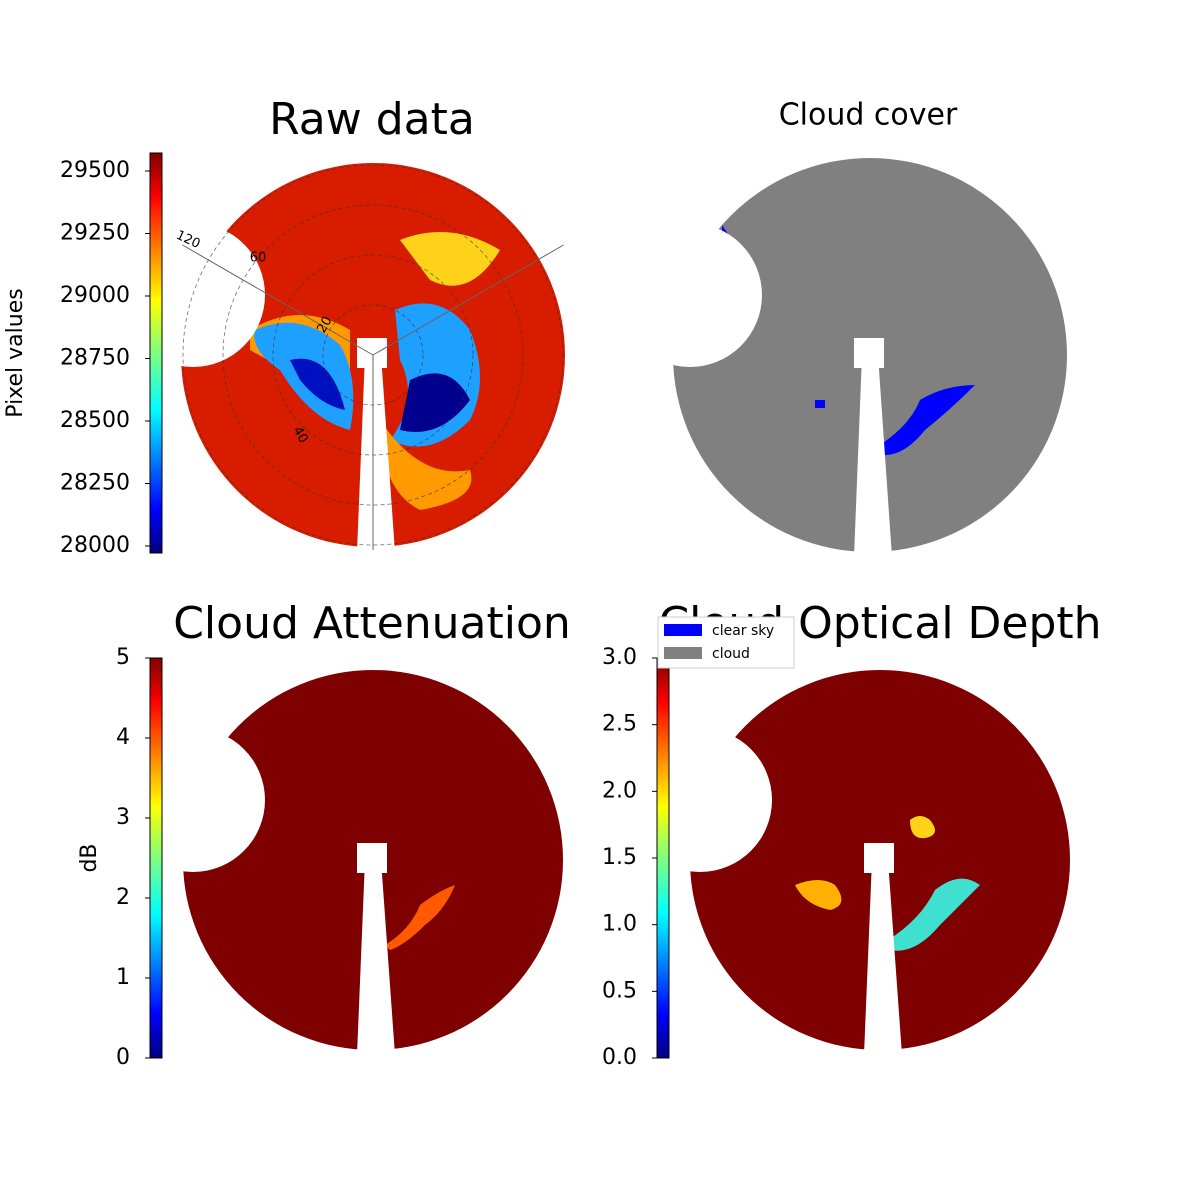 This screenshot has width=1200, height=1200. Describe the element at coordinates (619, 790) in the screenshot. I see `colorbar-tick-label: 2.0` at that location.